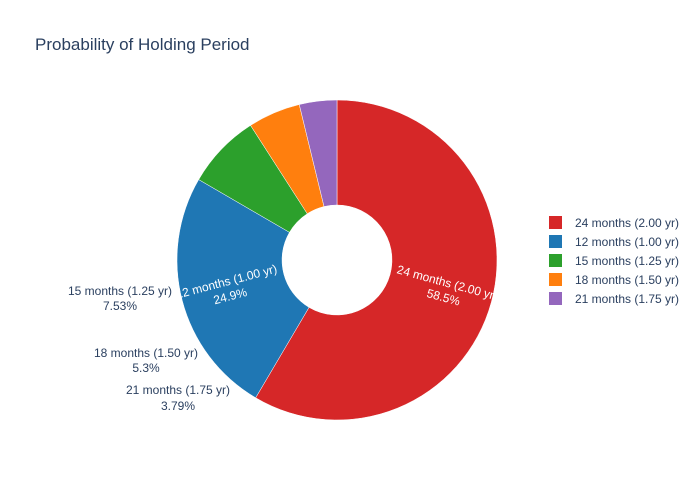 This screenshot has height=500, width=700. I want to click on legend-item-15-months-1-25-yr: 15 months (1.25 yr), so click(614, 261).